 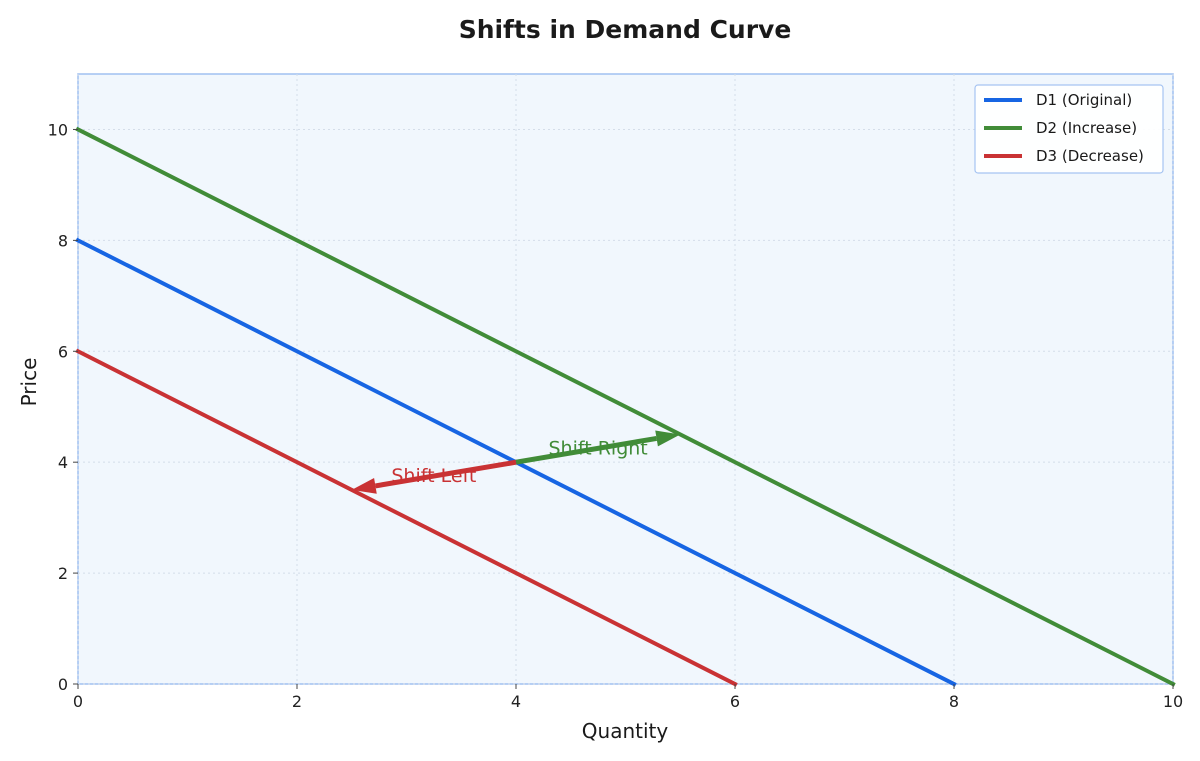 What do you see at coordinates (29, 382) in the screenshot?
I see `y-axis-label: Price` at bounding box center [29, 382].